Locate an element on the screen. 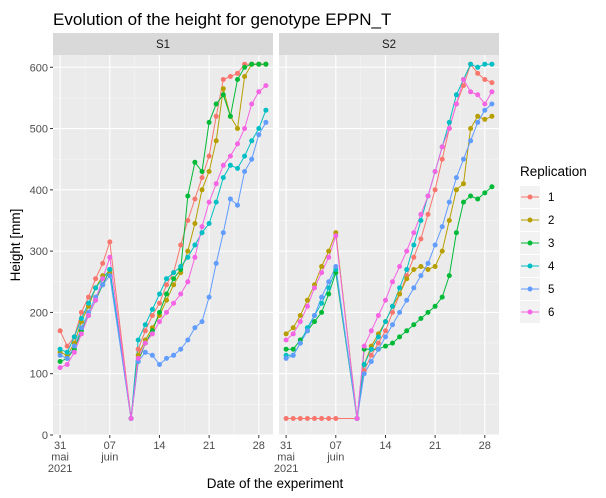  x-tick-label: 14 is located at coordinates (159, 446).